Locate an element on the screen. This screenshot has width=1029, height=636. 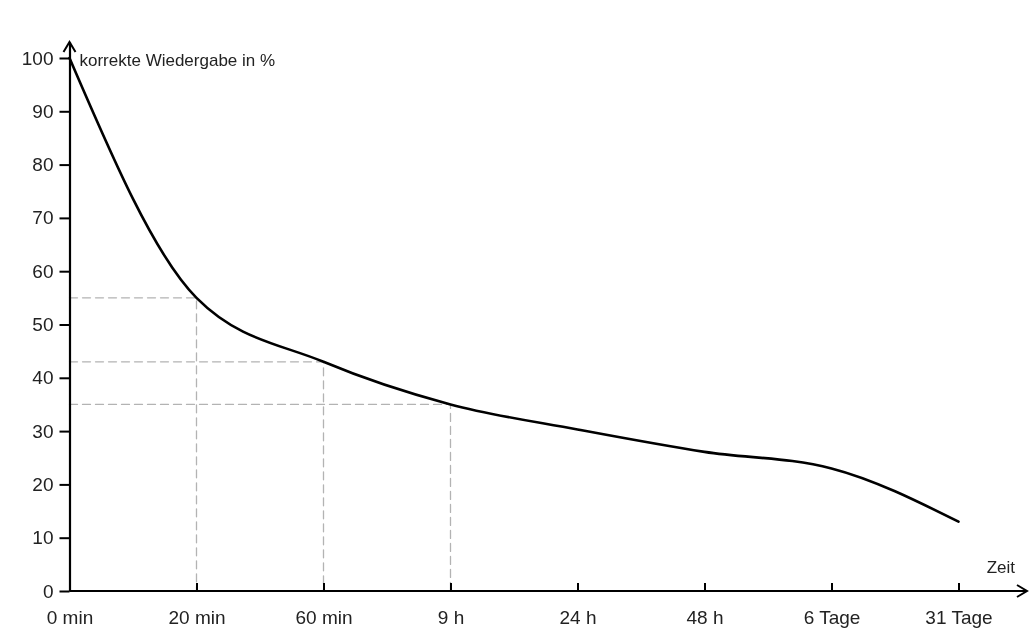
y-tick-label: 0 is located at coordinates (48, 591).